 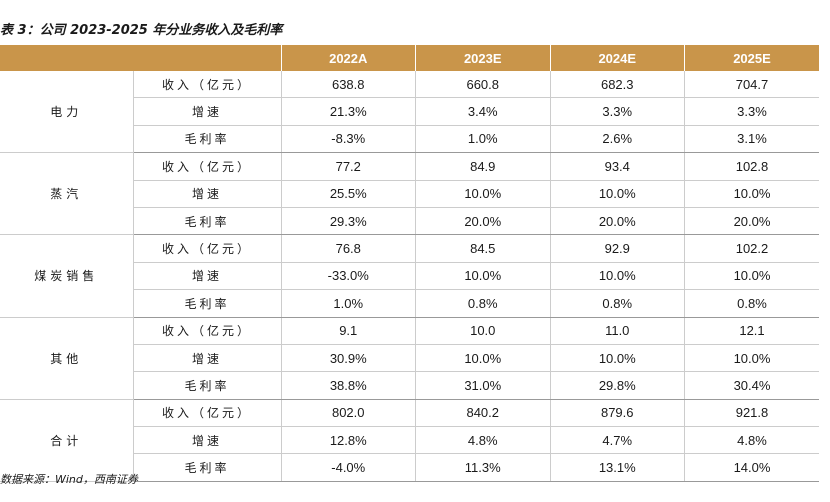 I want to click on segment-label: 合计, so click(x=66, y=440).